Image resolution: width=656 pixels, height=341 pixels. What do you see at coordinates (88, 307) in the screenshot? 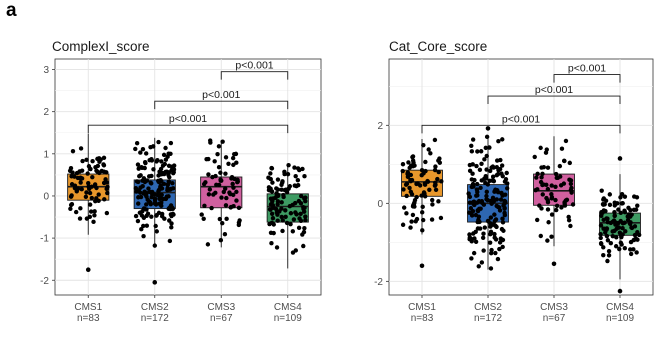
I see `x-tick-label: CMS1` at bounding box center [88, 307].